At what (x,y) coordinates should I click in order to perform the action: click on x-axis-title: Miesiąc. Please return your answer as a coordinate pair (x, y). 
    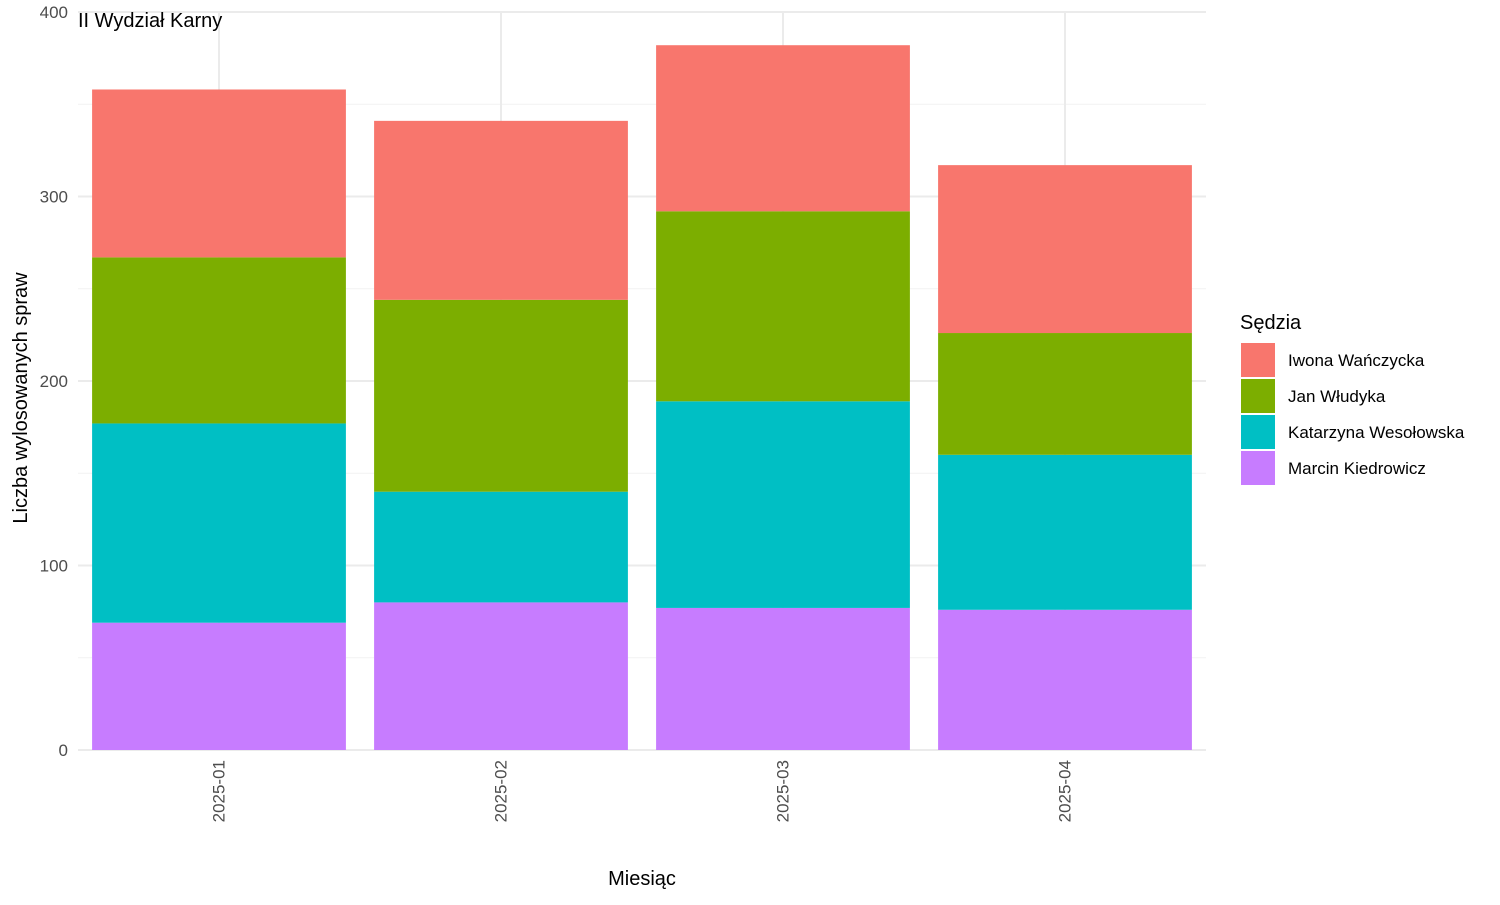
    Looking at the image, I should click on (642, 879).